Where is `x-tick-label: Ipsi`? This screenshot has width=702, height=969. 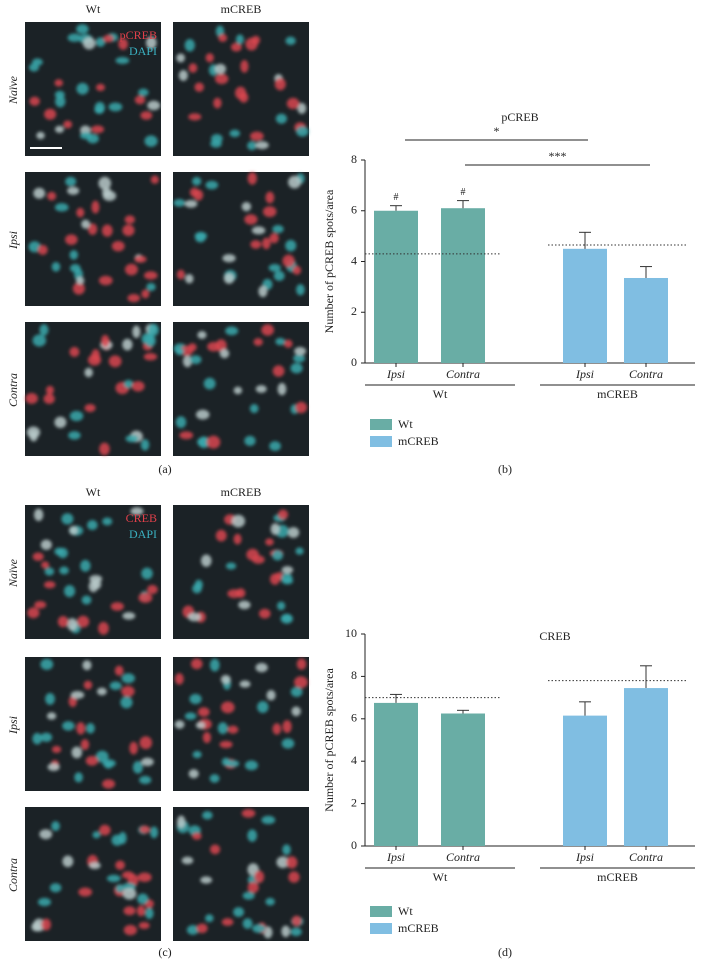
x-tick-label: Ipsi is located at coordinates (395, 857).